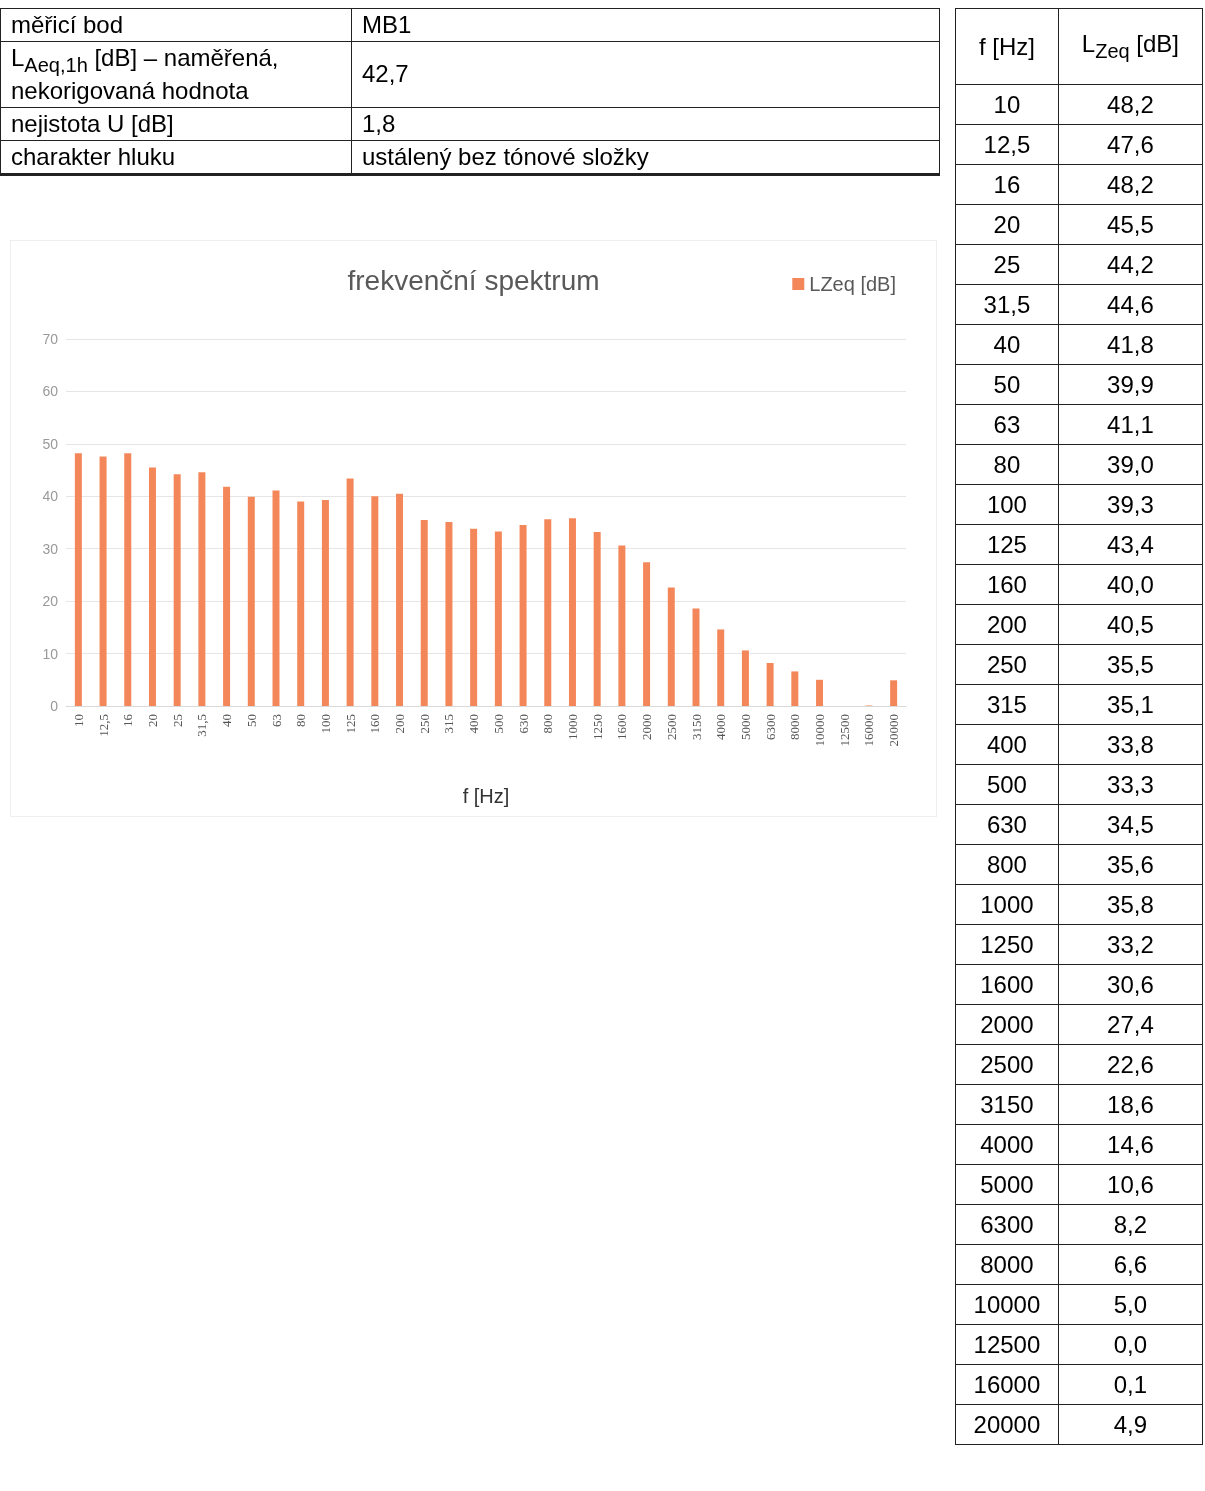 The height and width of the screenshot is (1491, 1205). I want to click on text: 35,6, so click(1130, 864).